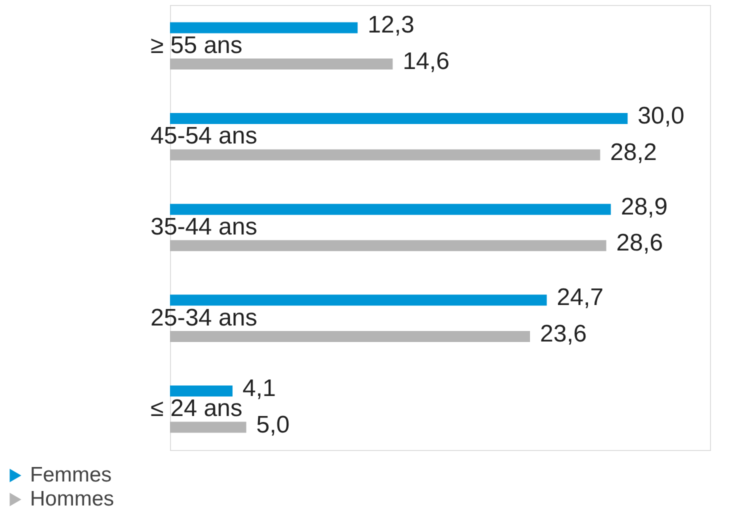 The image size is (750, 523). I want to click on data-label: 28,9, so click(644, 206).